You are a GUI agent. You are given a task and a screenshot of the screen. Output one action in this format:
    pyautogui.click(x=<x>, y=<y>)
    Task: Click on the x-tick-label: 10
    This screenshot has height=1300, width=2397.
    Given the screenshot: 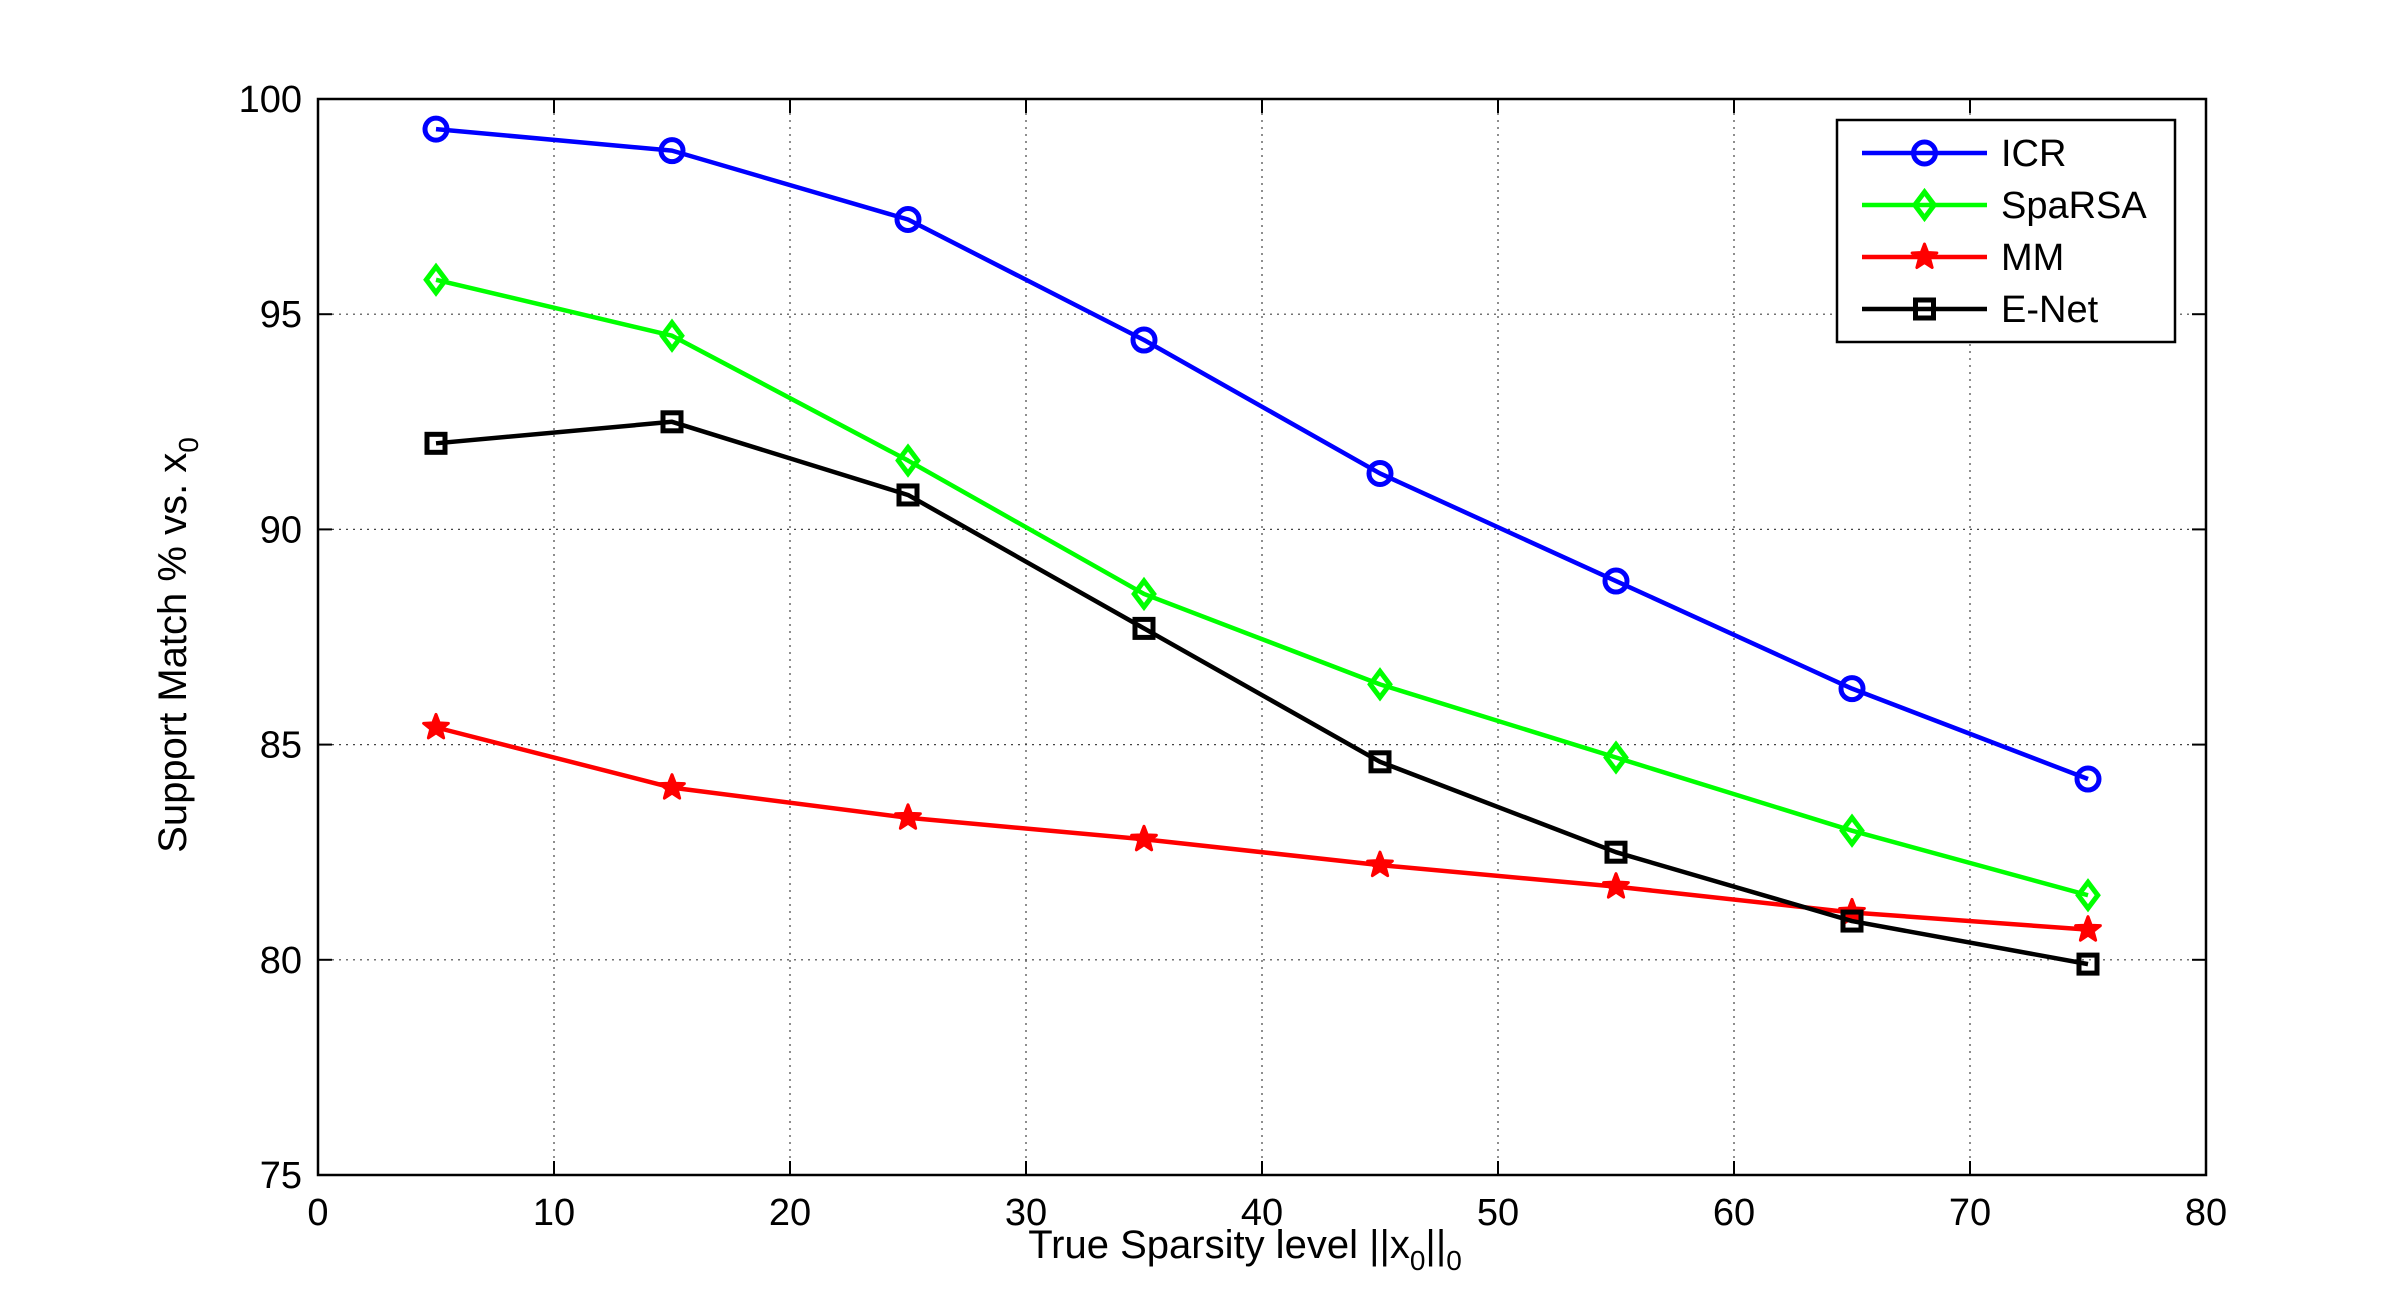 What is the action you would take?
    pyautogui.click(x=554, y=1213)
    